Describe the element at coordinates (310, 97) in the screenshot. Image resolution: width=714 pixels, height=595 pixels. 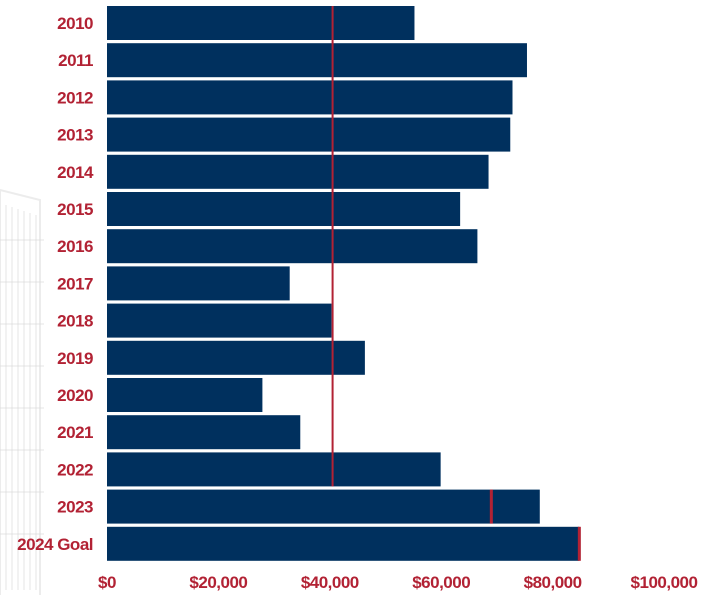
I see `bar-2012` at that location.